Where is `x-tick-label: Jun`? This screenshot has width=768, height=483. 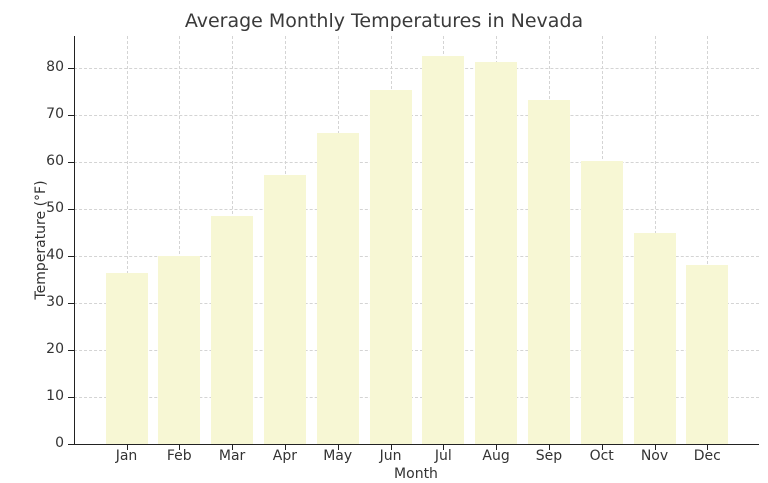 x-tick-label: Jun is located at coordinates (390, 456).